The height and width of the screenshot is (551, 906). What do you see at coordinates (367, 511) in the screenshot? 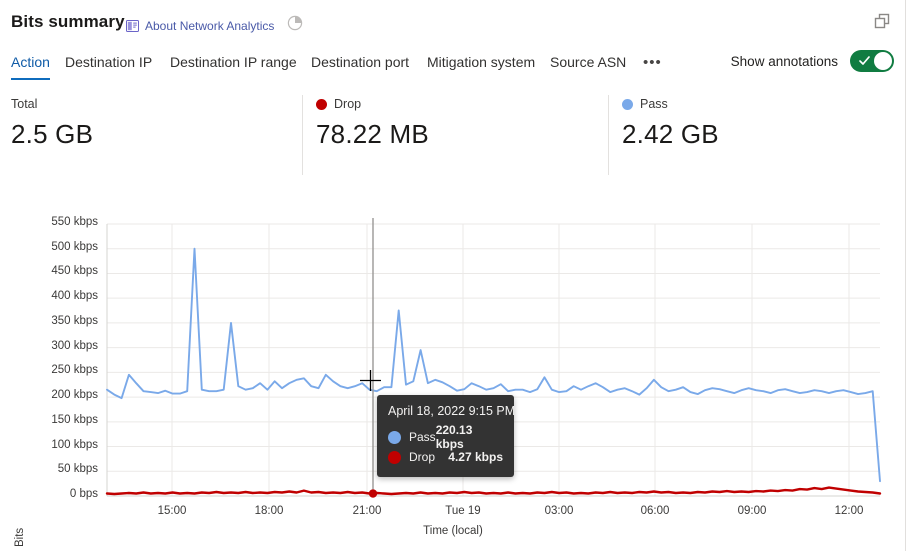
I see `x-axis-tick-label: 21:00` at bounding box center [367, 511].